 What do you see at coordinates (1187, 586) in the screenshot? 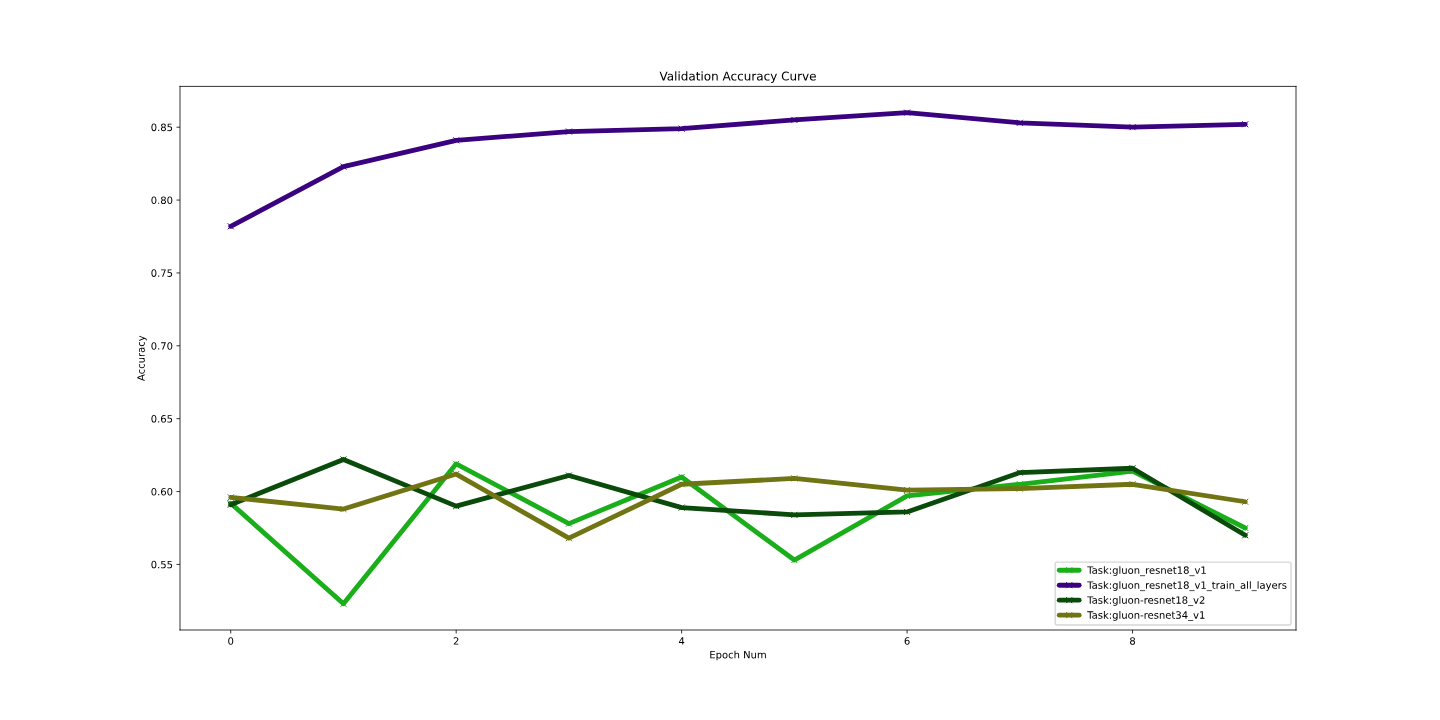
I see `legend-label: Task:gluon_resnet18_v1_train_all_layers` at bounding box center [1187, 586].